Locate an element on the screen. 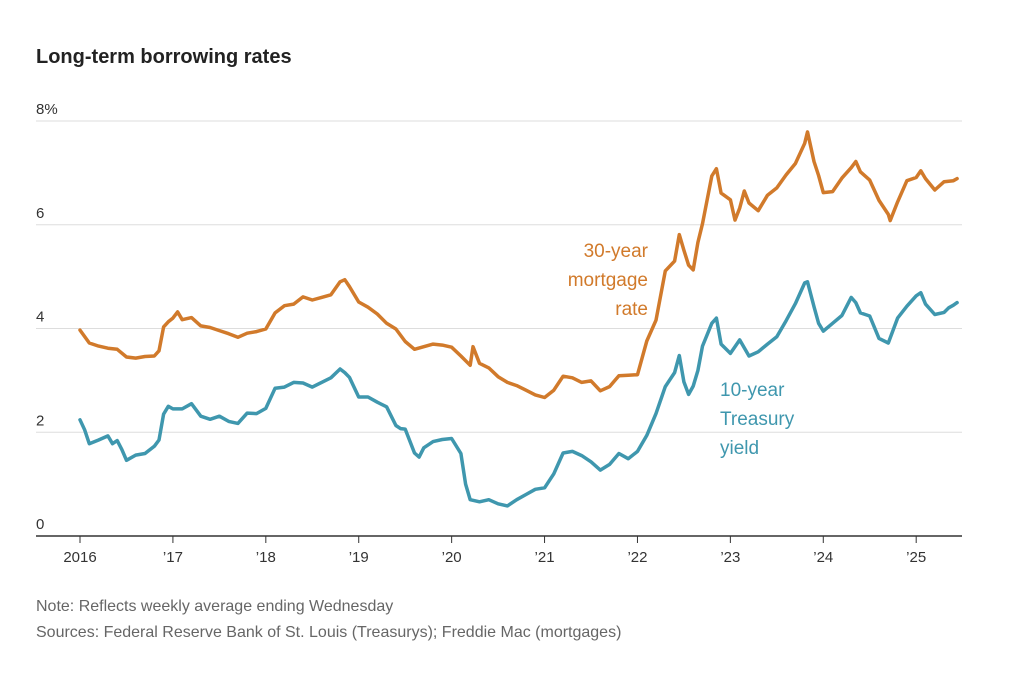 The image size is (1024, 677). x-tick-label: ’25 is located at coordinates (916, 557).